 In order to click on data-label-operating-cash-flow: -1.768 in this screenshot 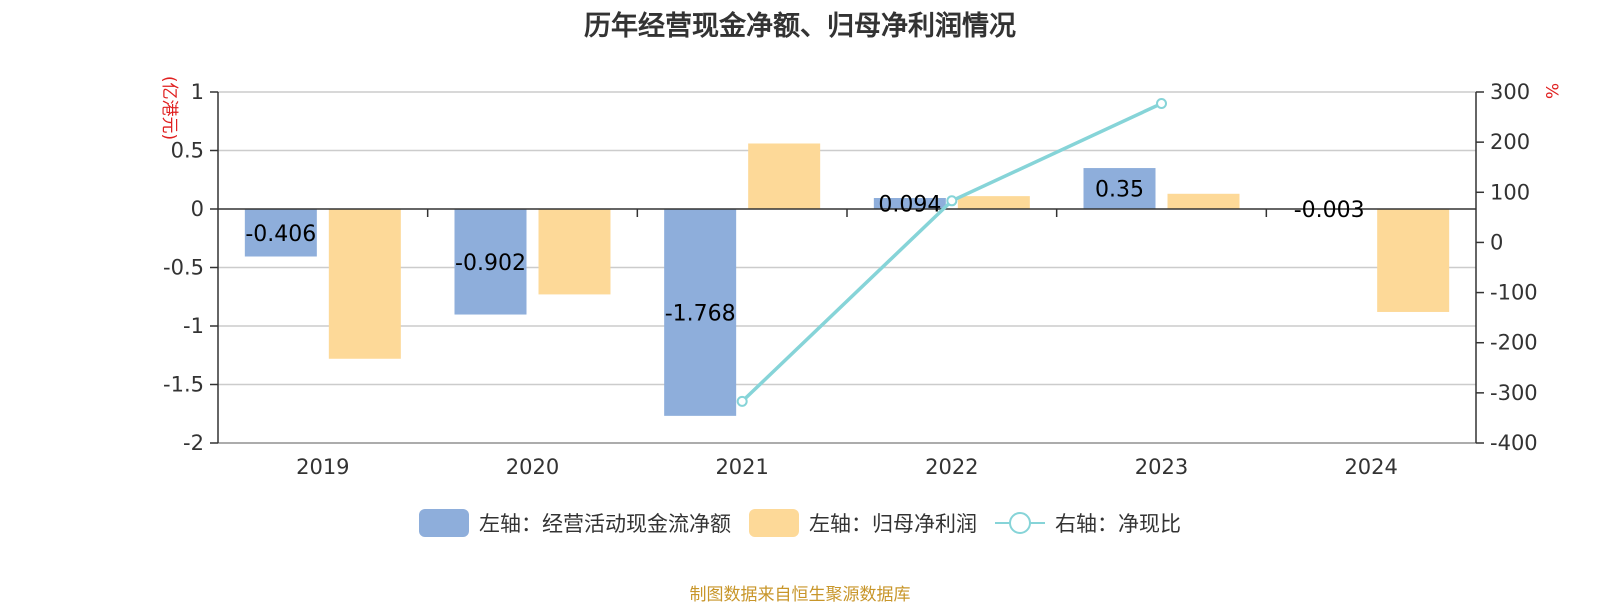, I will do `click(700, 313)`.